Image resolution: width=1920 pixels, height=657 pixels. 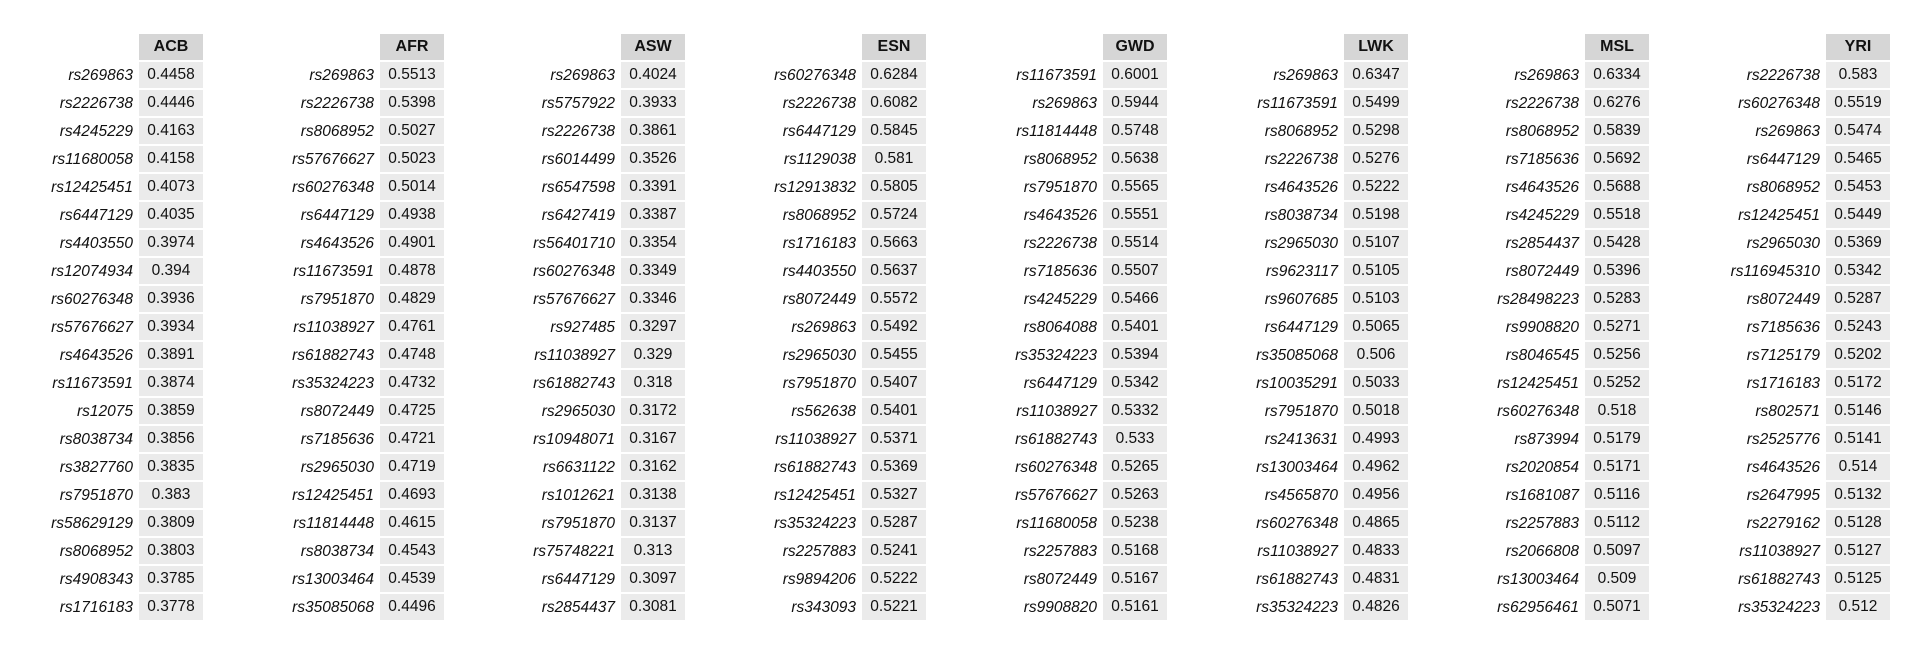 I want to click on snp-label: rs1681087, so click(x=1542, y=495).